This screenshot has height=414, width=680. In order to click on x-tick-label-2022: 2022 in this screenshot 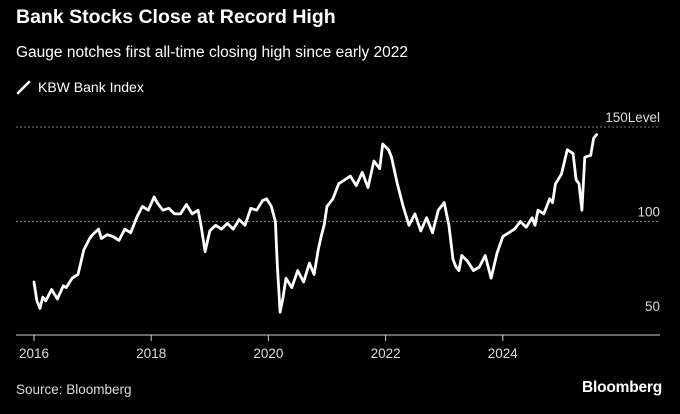, I will do `click(386, 353)`.